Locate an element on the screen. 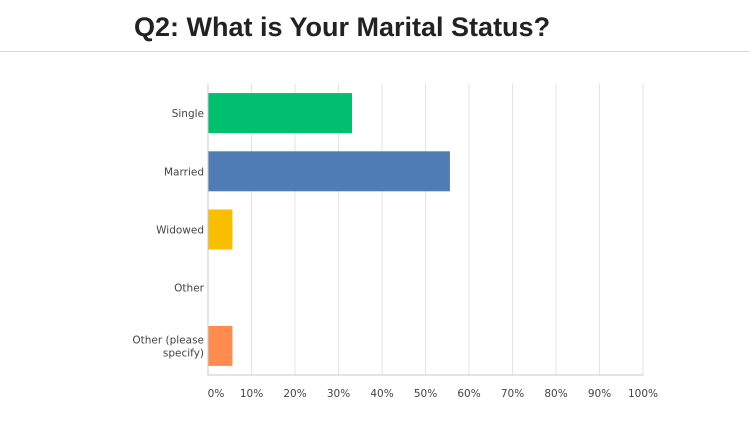 The height and width of the screenshot is (425, 750). tick-labels: 0% 10% 20% 30% 40% 50% 60% 70% 80% 90% 100% is located at coordinates (433, 394).